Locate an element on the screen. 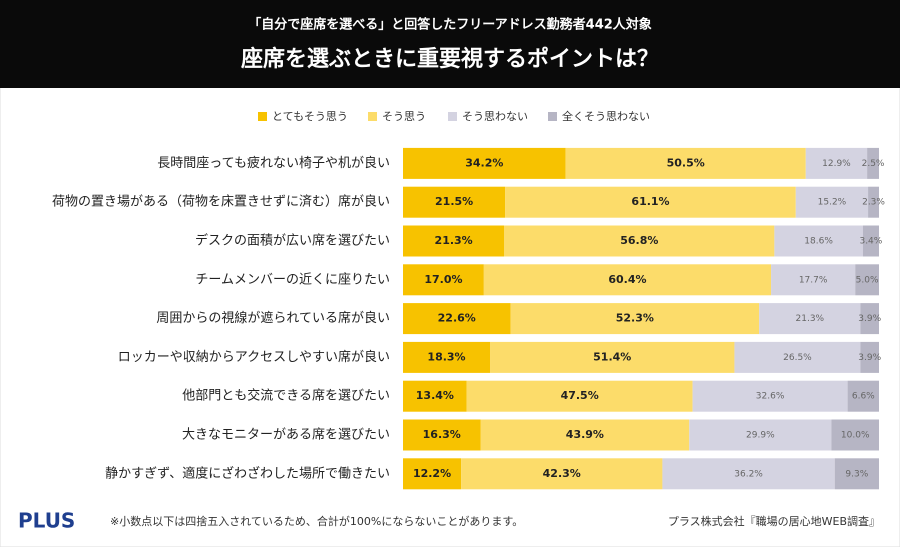 This screenshot has width=900, height=547. value-label: 17.0% is located at coordinates (443, 279).